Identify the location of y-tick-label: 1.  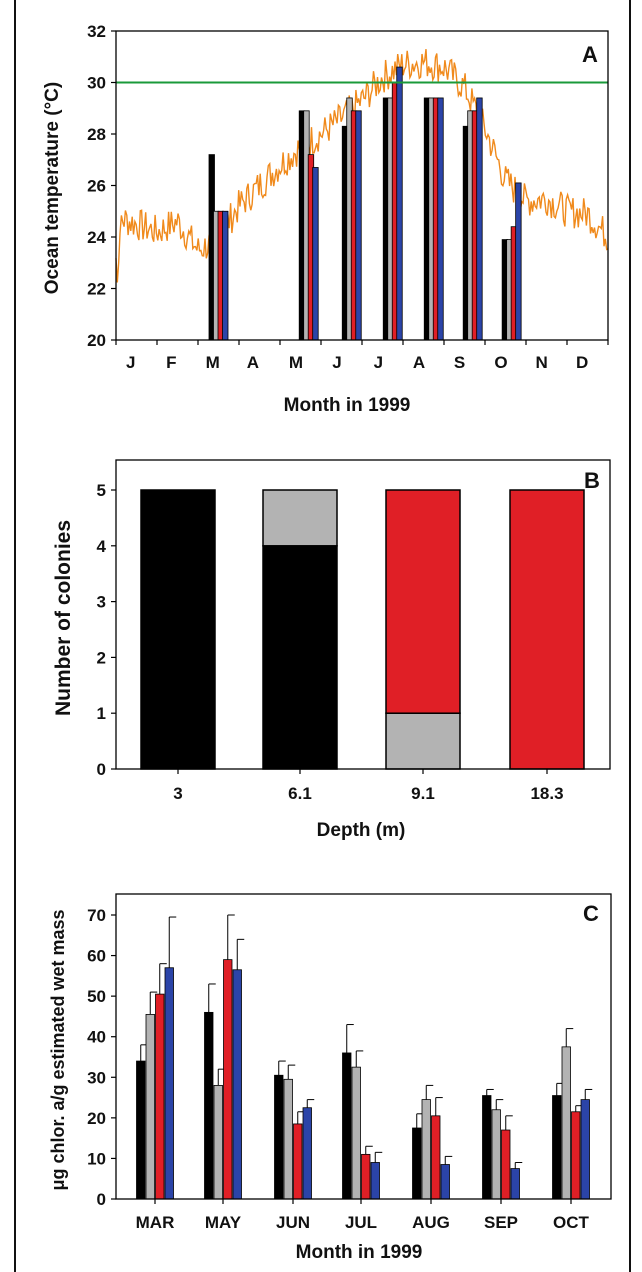
(101, 713).